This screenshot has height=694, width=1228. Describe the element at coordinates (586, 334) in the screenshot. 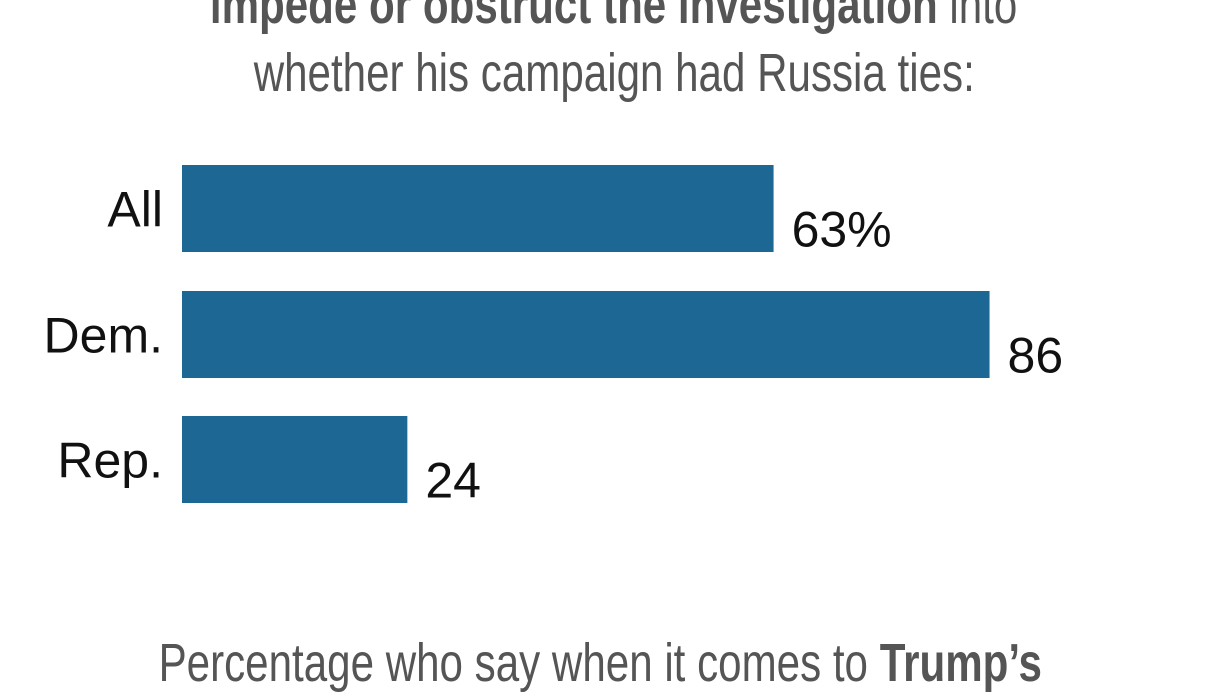

I see `bar-dem` at that location.